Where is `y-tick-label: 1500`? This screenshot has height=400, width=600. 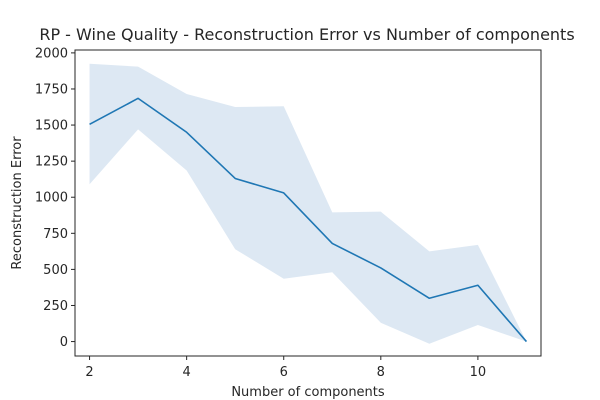 y-tick-label: 1500 is located at coordinates (51, 126).